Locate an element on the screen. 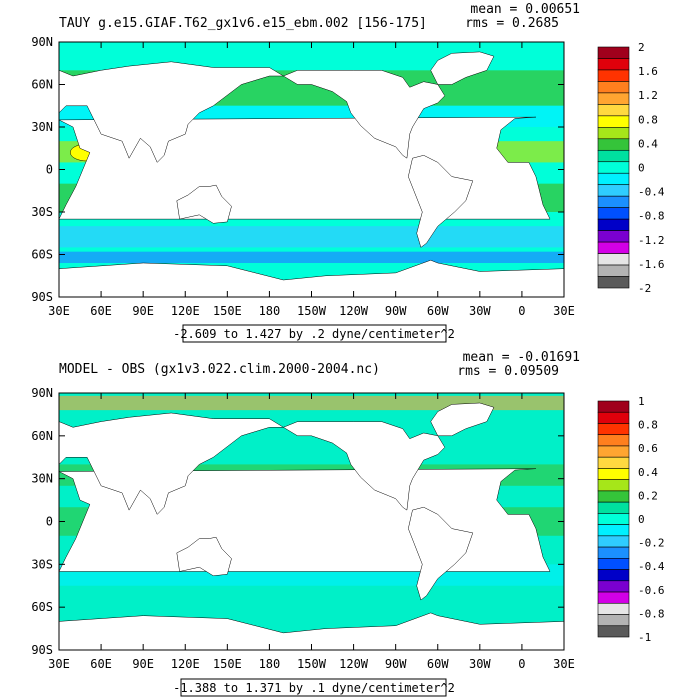 The width and height of the screenshot is (700, 700). colorbar-label: 0 is located at coordinates (641, 168).